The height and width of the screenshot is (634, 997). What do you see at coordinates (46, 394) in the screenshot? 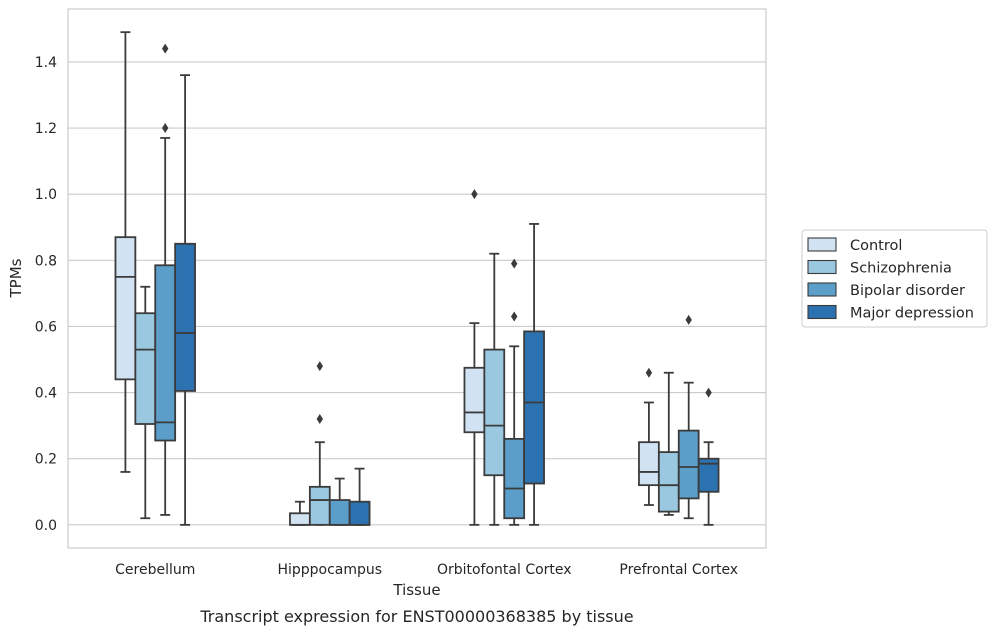
I see `y-tick-label: 0.4` at bounding box center [46, 394].